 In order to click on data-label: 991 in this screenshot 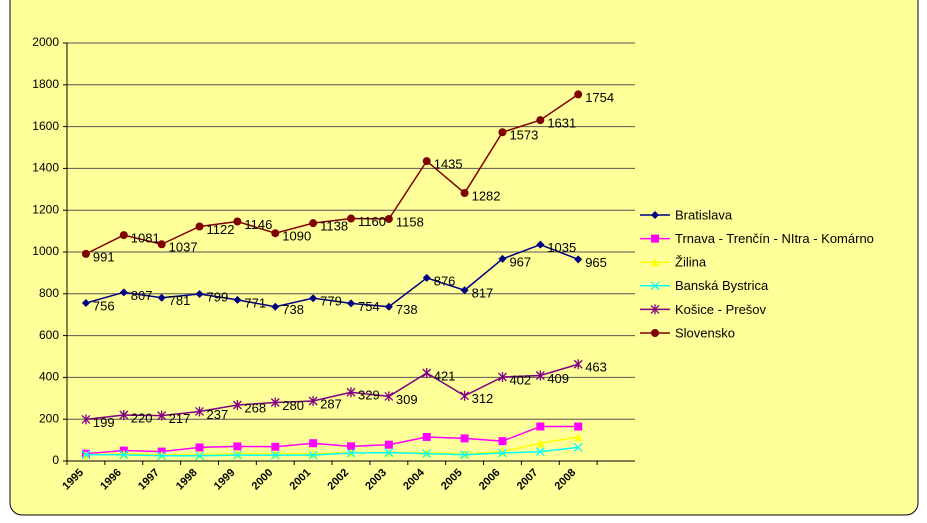, I will do `click(104, 256)`.